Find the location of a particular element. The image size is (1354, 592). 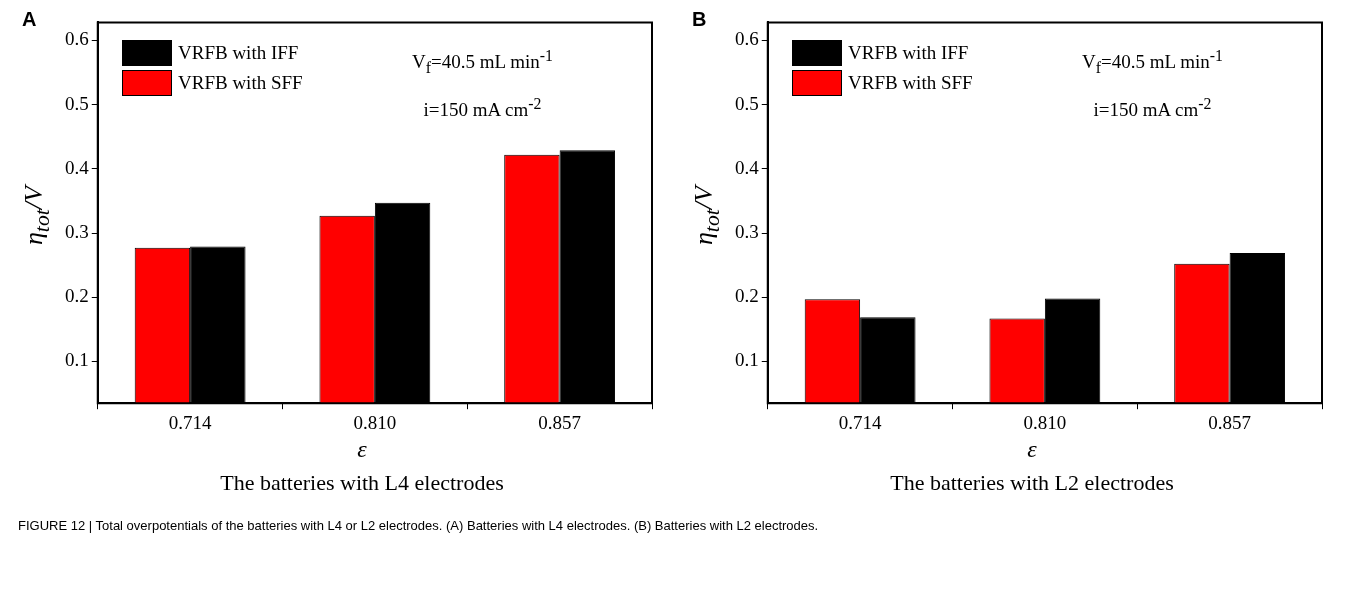

text: The batteries with L2 electrodes is located at coordinates (1032, 483).